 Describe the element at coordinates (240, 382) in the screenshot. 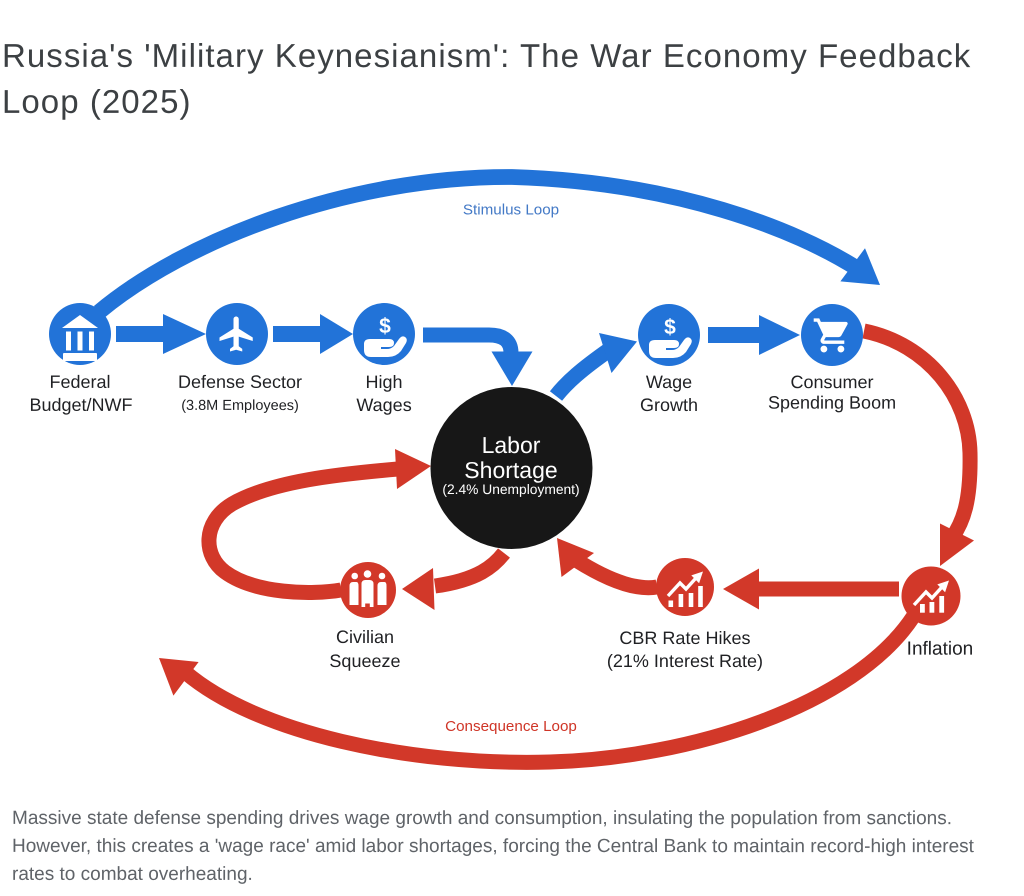

I see `svg-text: Defense Sector` at that location.